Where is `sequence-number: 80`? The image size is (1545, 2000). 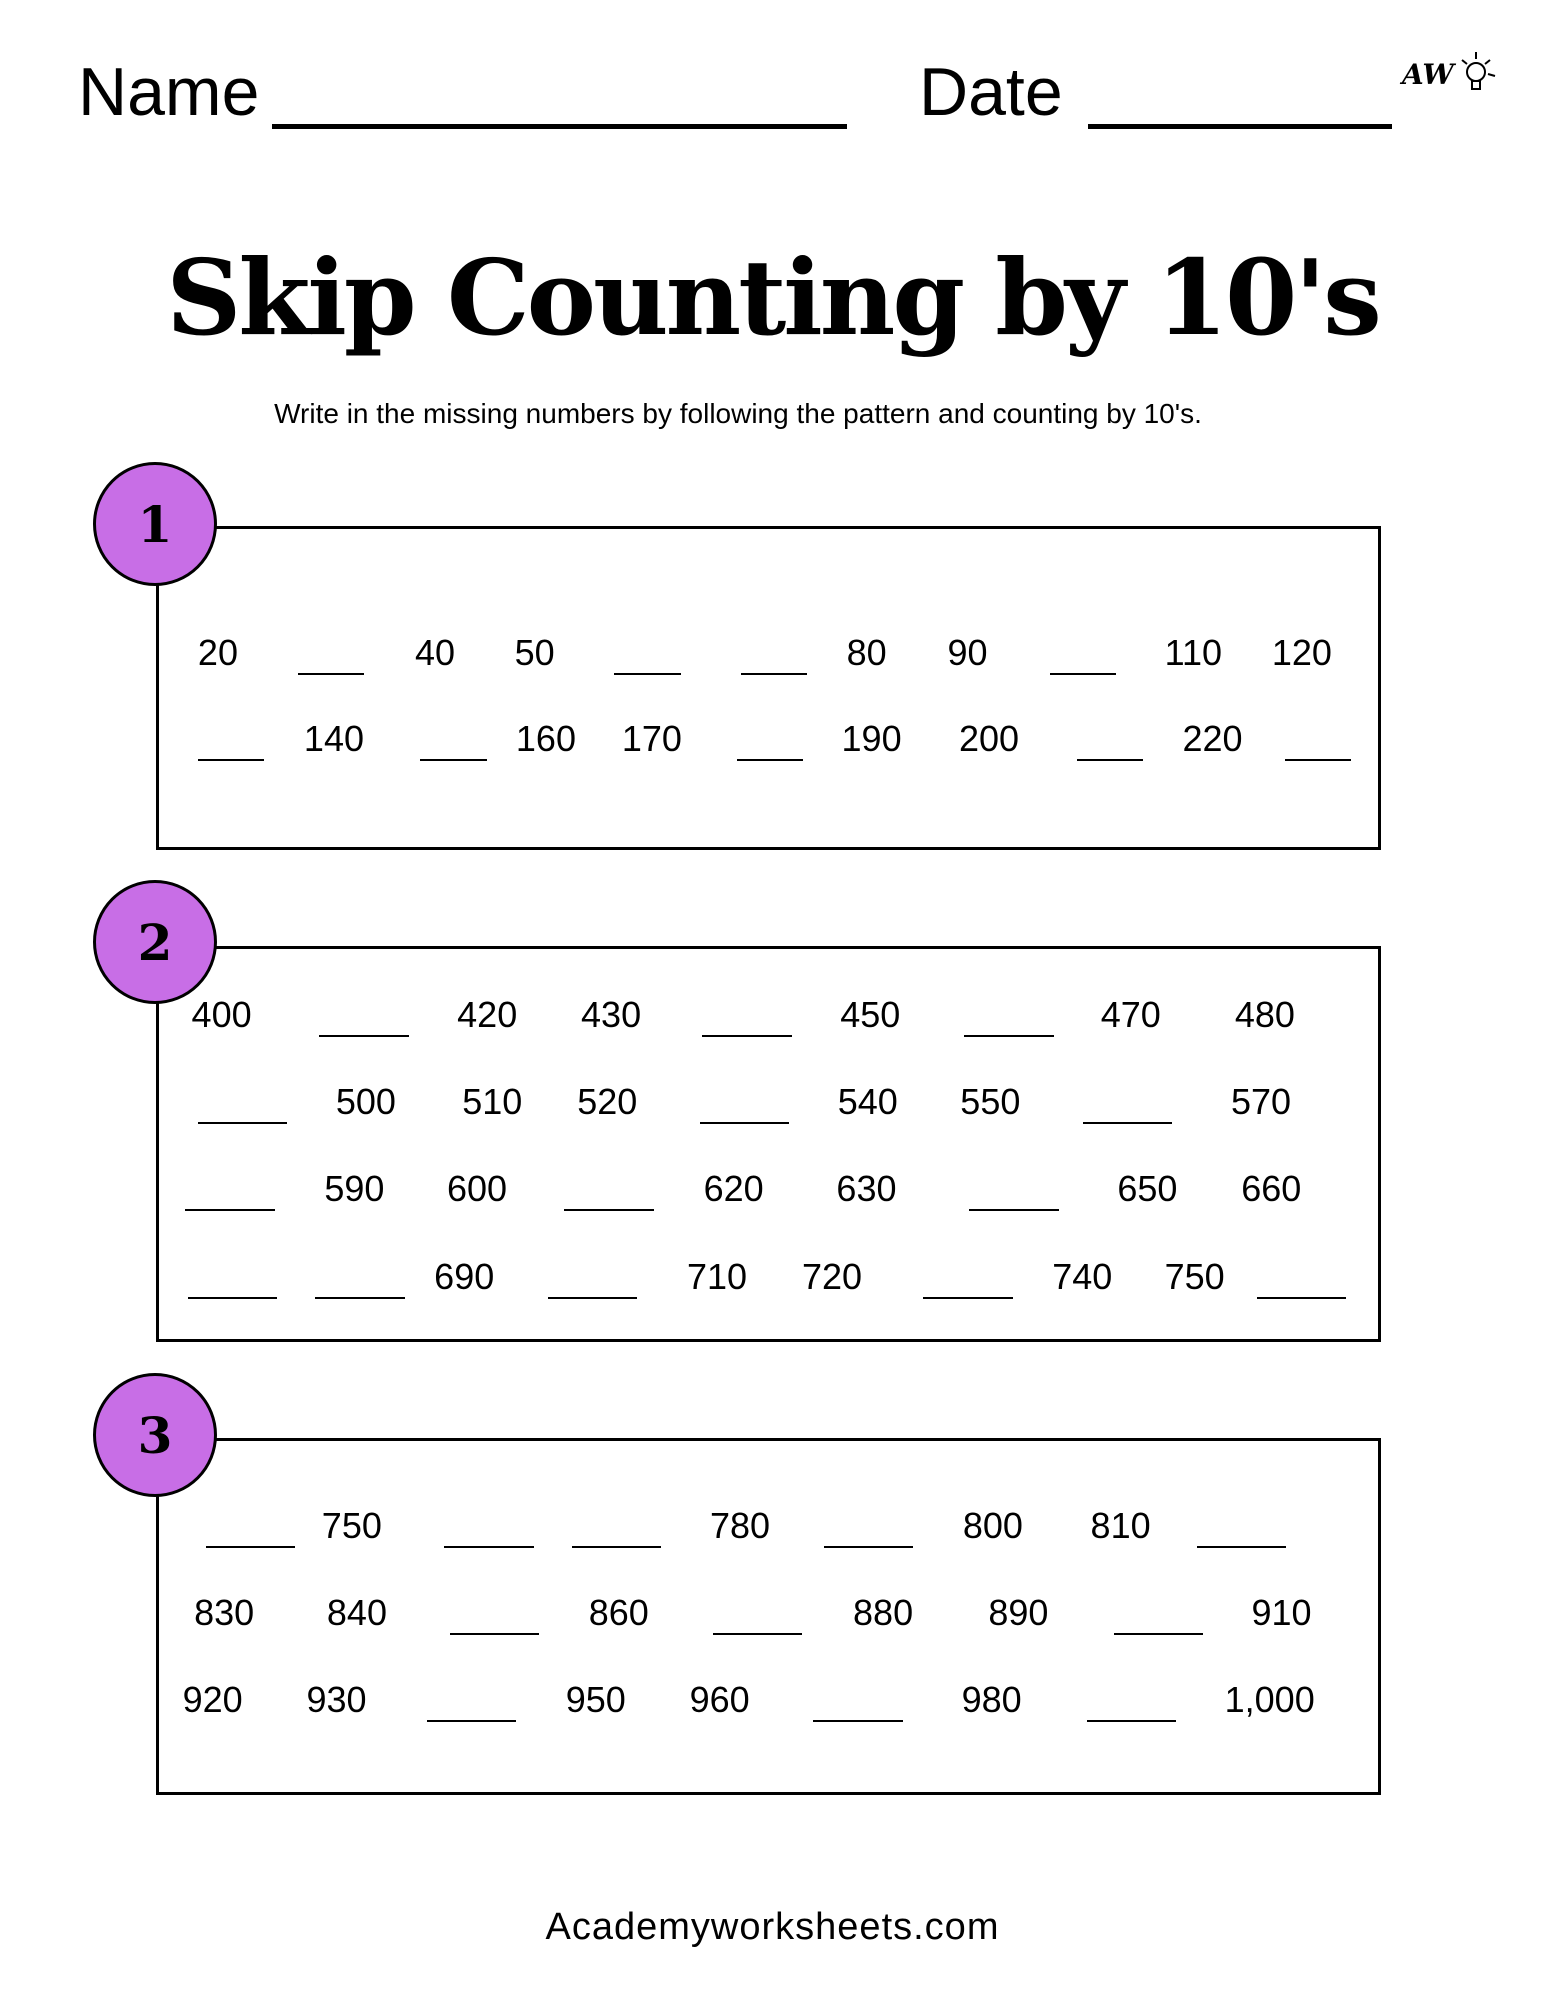 sequence-number: 80 is located at coordinates (866, 652).